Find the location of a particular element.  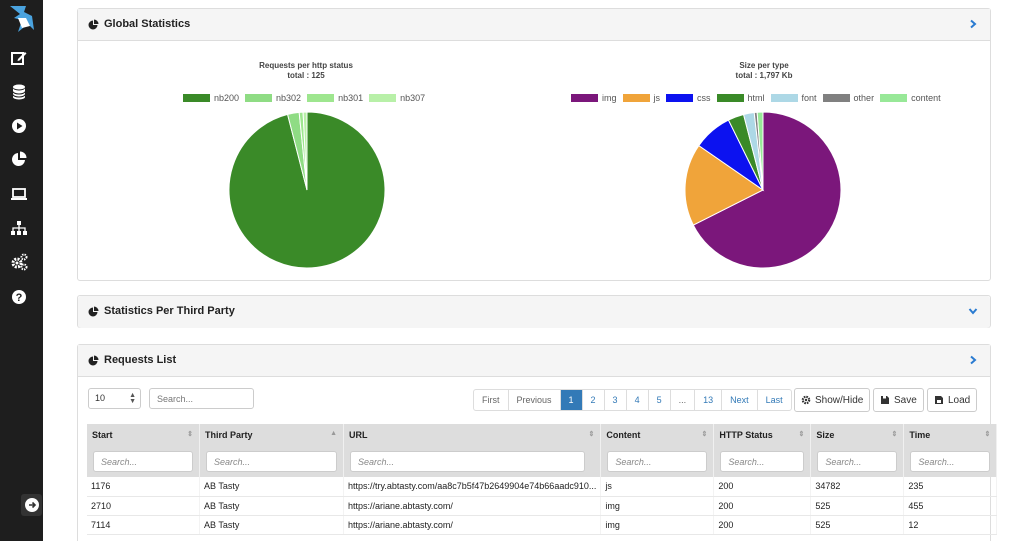

pie-slice-img is located at coordinates (767, 190).